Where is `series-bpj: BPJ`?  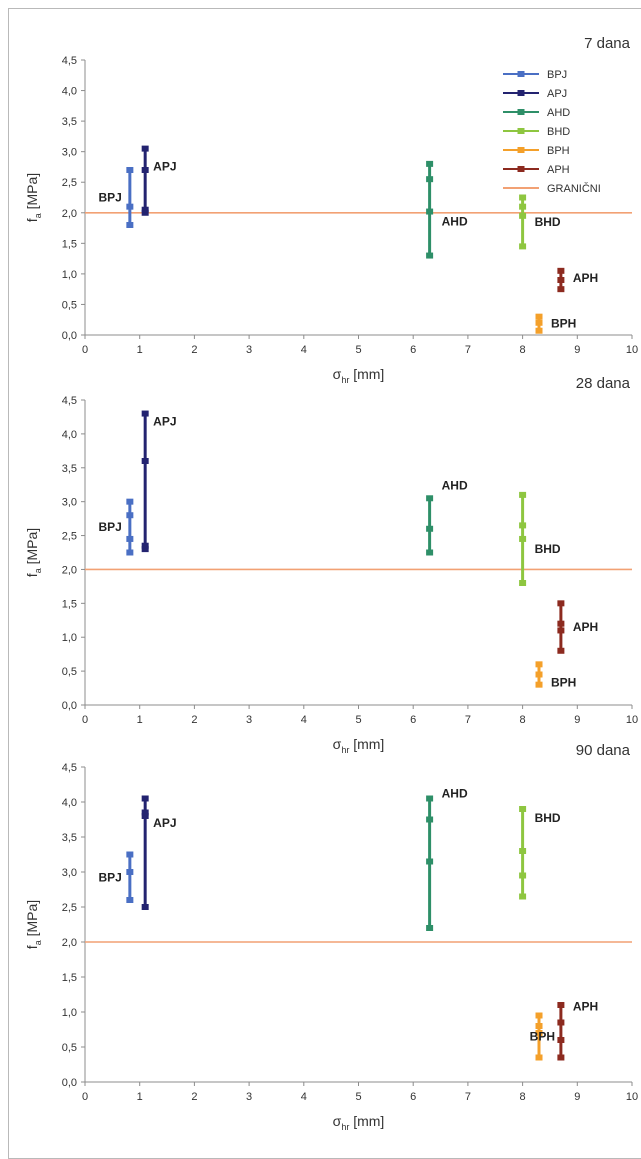
series-bpj: BPJ is located at coordinates (116, 877).